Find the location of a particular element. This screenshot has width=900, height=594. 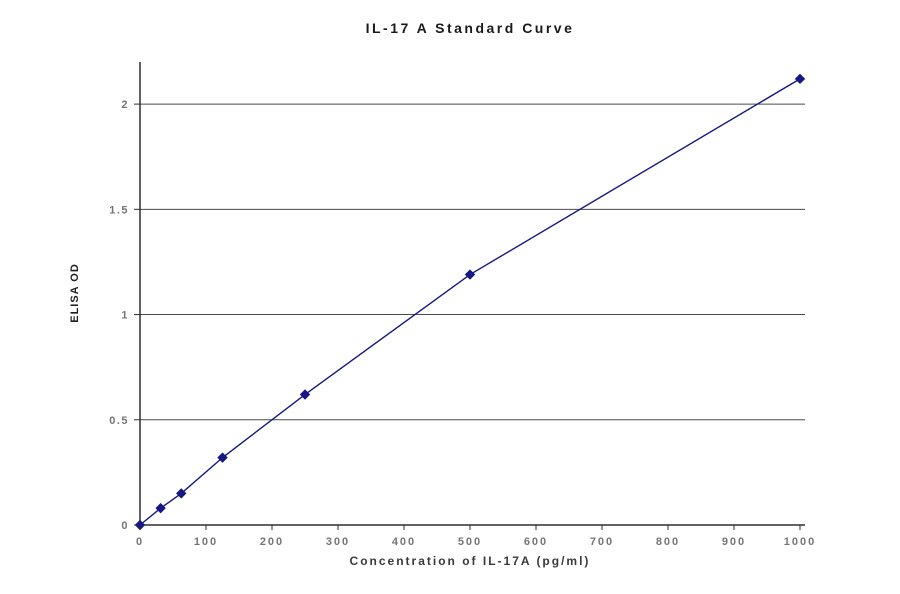

x-axis-title: Concentration of IL-17A (pg/ml) is located at coordinates (470, 561).